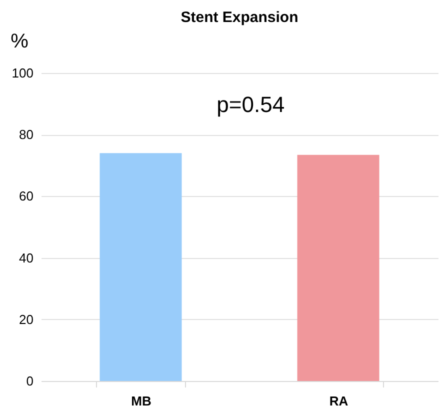 This screenshot has width=446, height=412. I want to click on y-tick-label: 20, so click(26, 319).